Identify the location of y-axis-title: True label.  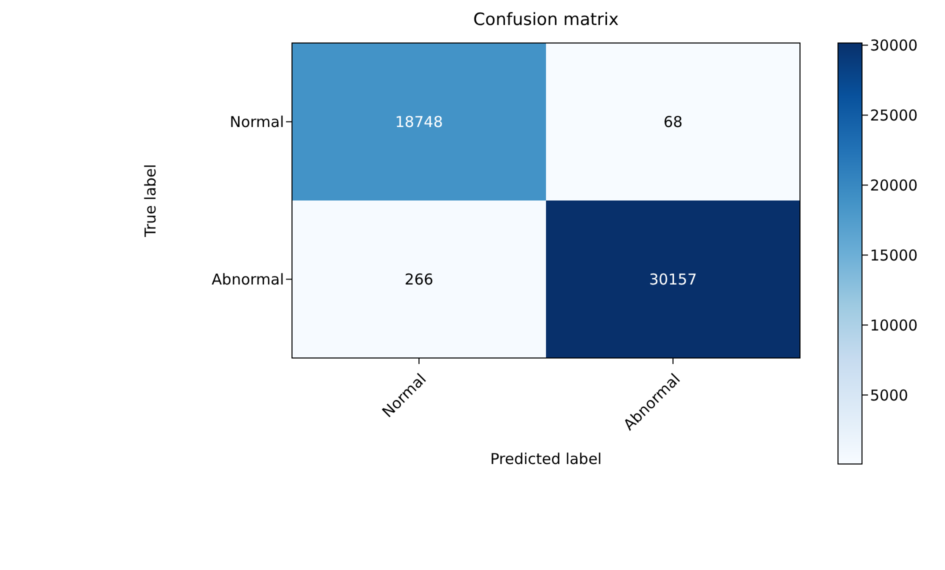
(150, 201).